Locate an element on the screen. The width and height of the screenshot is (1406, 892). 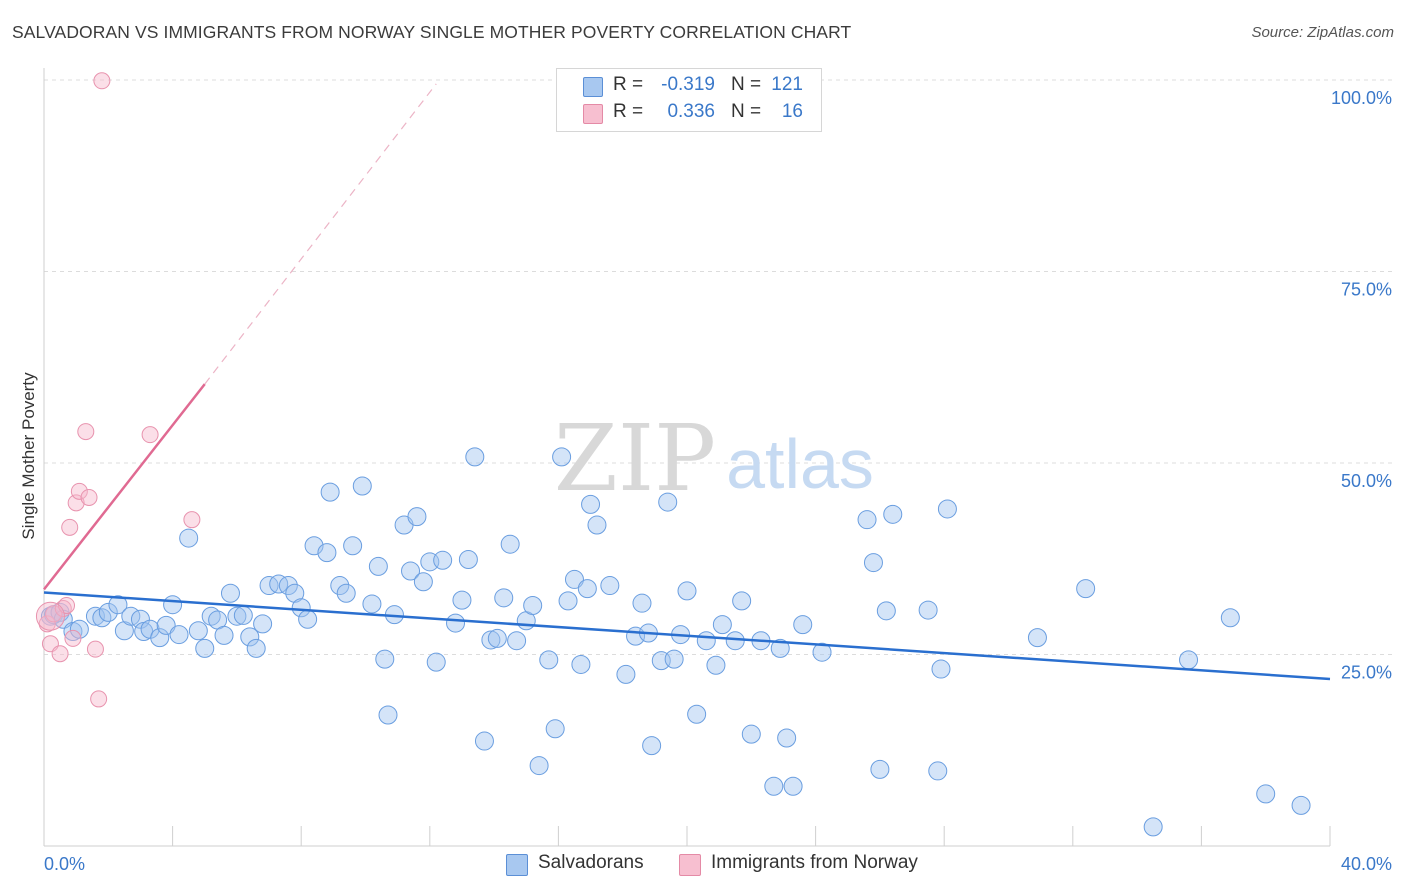
trend-line-norway-solid is located at coordinates (124, 487).